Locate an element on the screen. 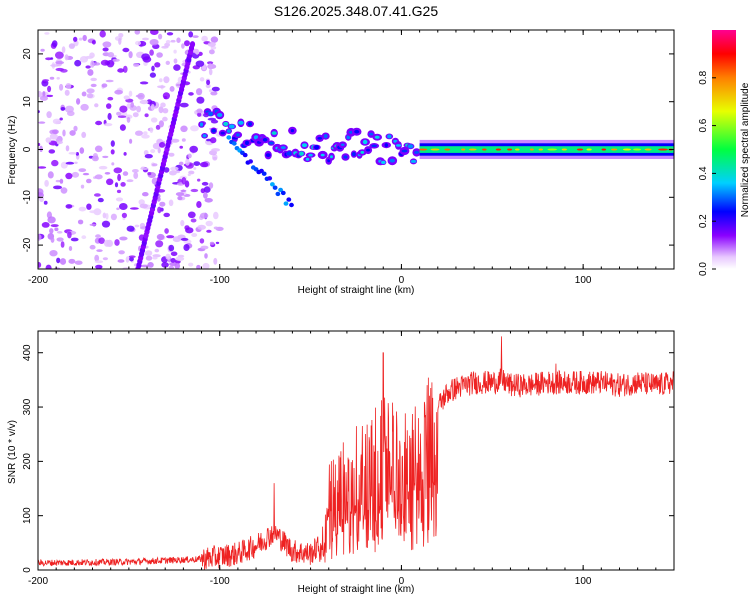 The width and height of the screenshot is (750, 600). spectrogram-xtick-label: -200 is located at coordinates (38, 280).